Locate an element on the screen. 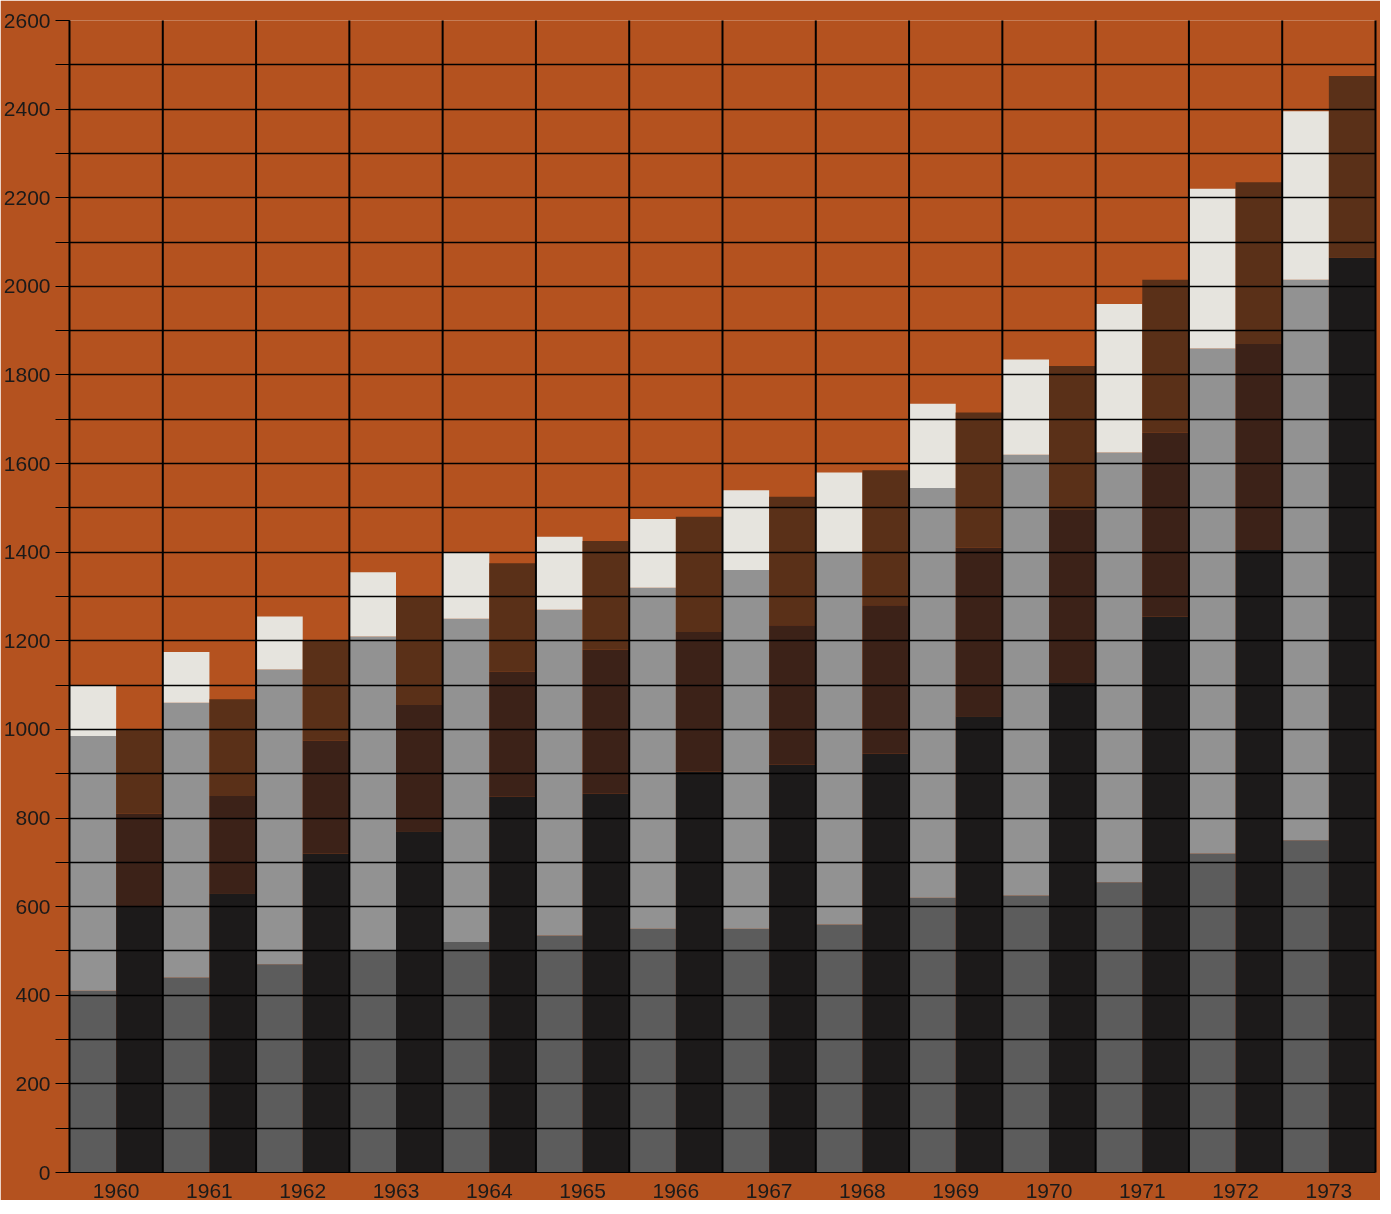  x-tick-label: 1967 is located at coordinates (769, 1190).